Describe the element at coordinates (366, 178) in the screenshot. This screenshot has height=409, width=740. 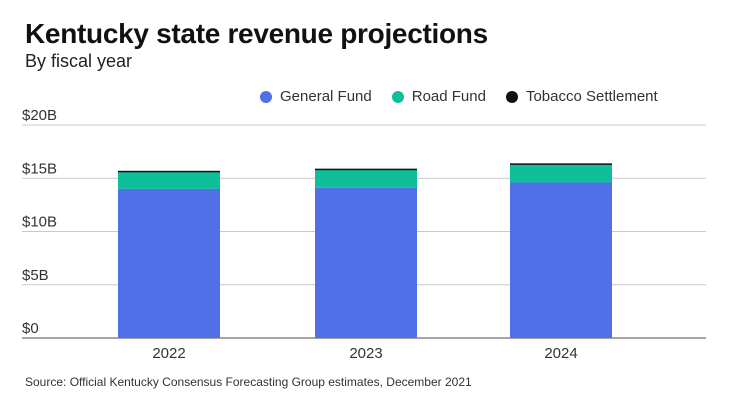
I see `bar-road-fund-2023` at that location.